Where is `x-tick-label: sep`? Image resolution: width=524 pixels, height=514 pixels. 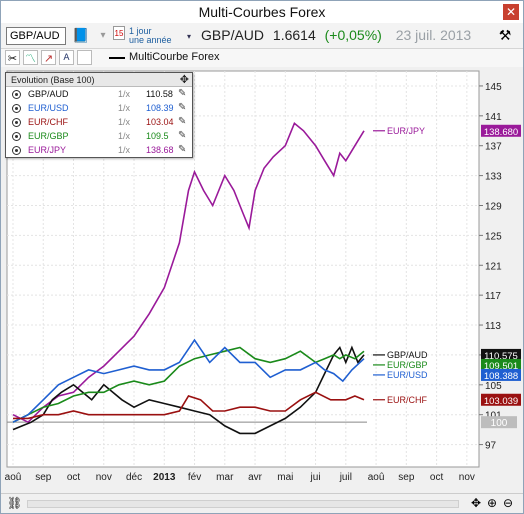 x-tick-label: sep is located at coordinates (43, 477).